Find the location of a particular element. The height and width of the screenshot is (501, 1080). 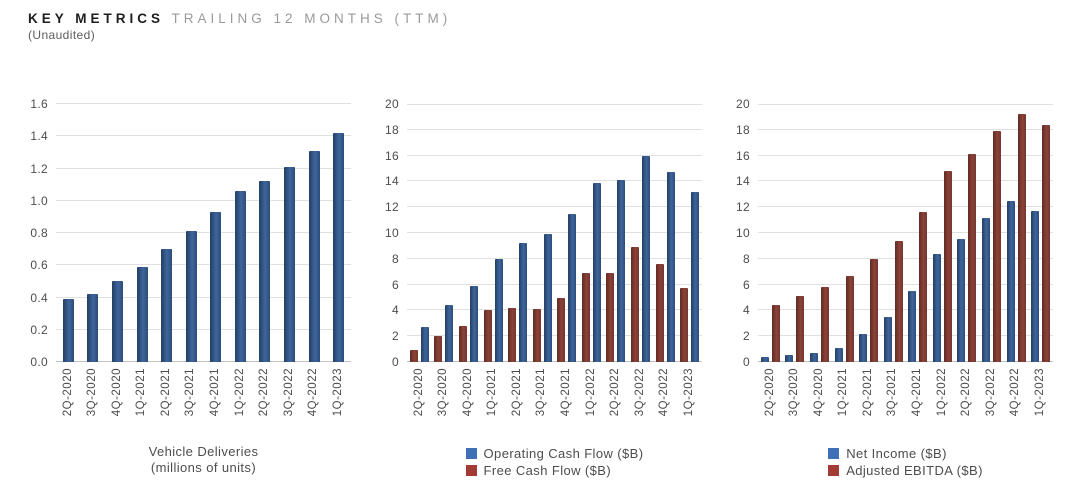

x-tick-label: 4Q-2022 is located at coordinates (664, 392).